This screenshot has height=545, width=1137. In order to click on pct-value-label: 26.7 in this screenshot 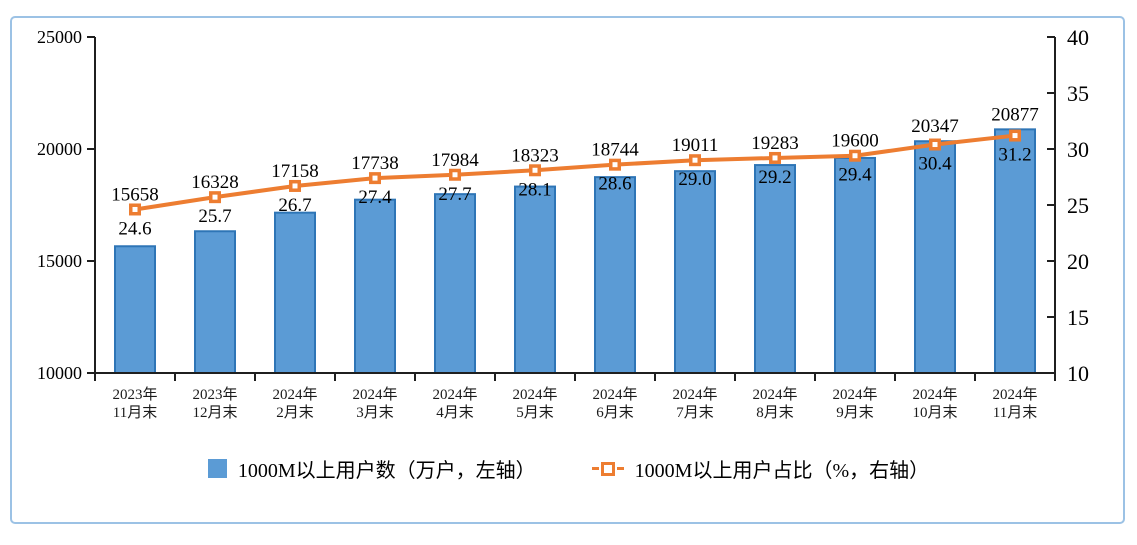, I will do `click(294, 205)`.